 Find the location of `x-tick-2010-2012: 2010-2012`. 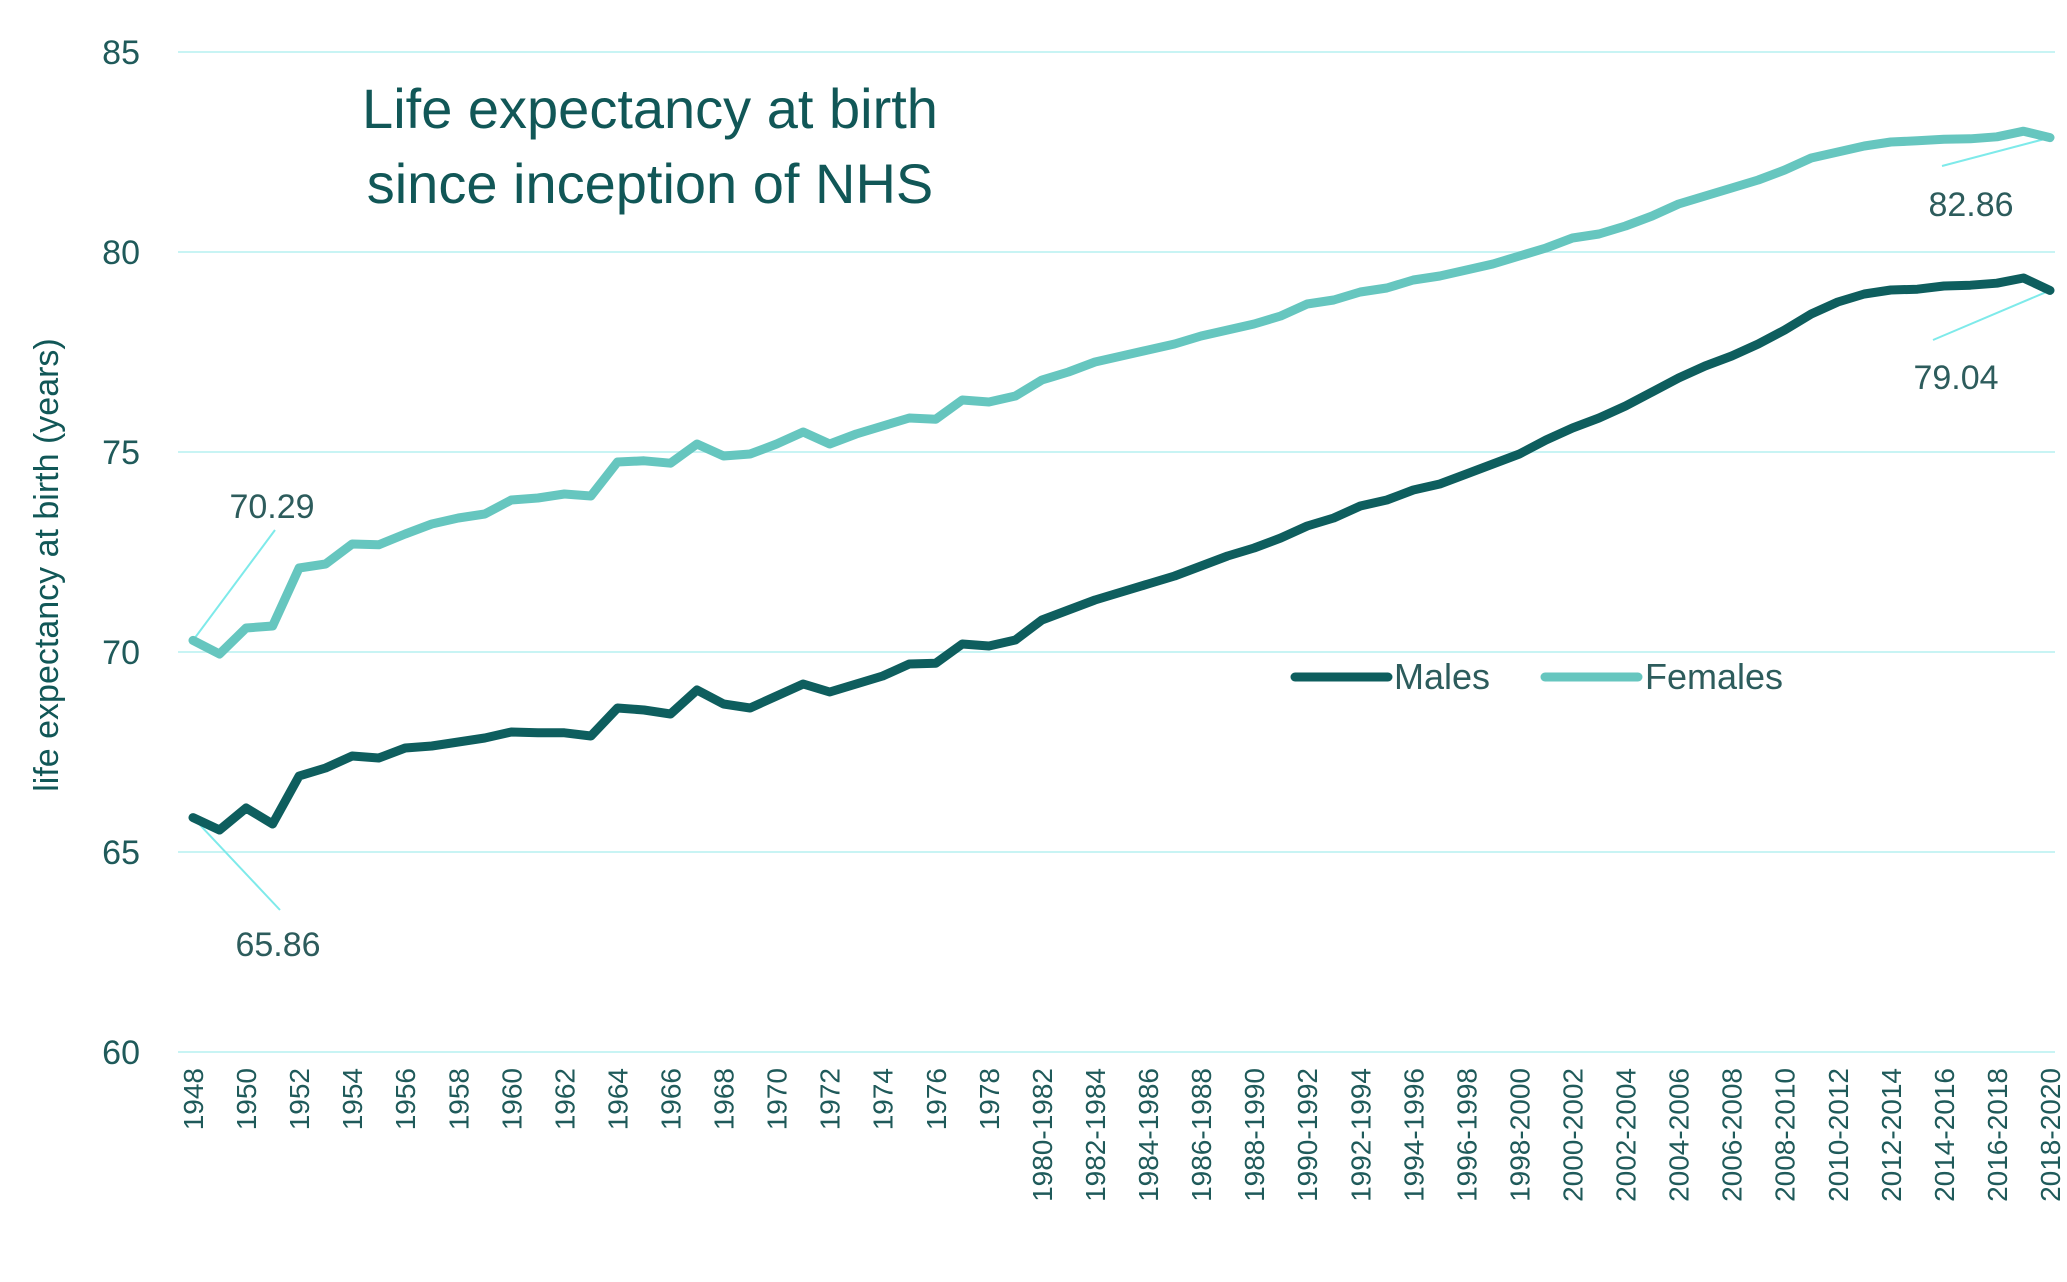

x-tick-2010-2012: 2010-2012 is located at coordinates (1838, 1135).